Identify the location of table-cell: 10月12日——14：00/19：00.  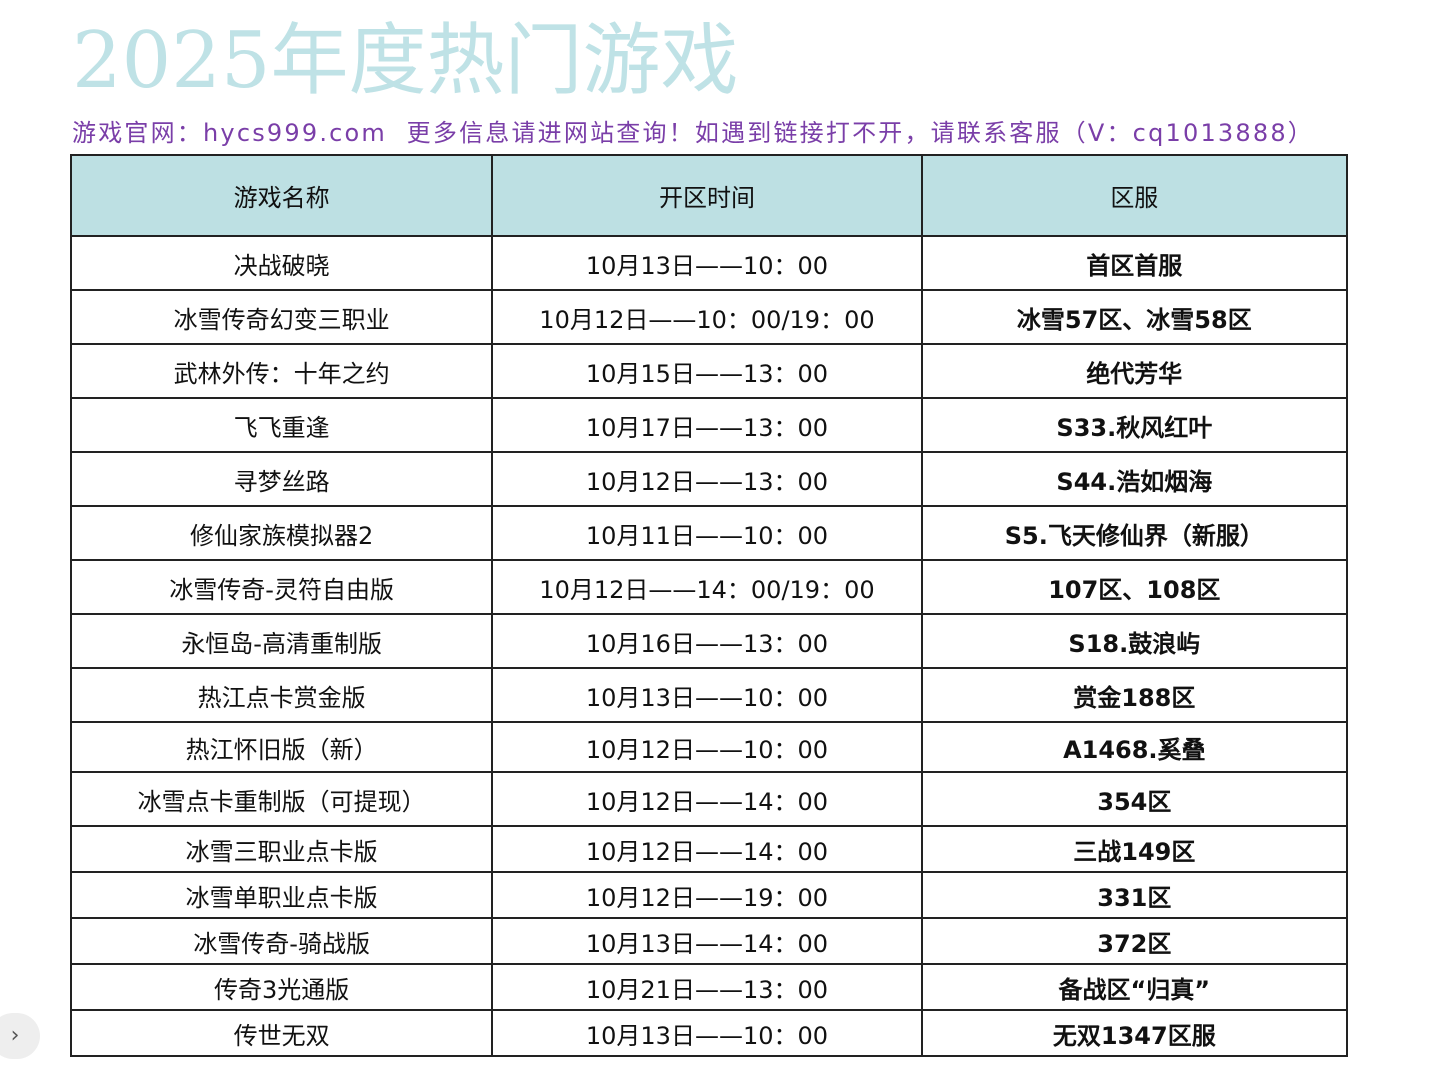
(707, 587).